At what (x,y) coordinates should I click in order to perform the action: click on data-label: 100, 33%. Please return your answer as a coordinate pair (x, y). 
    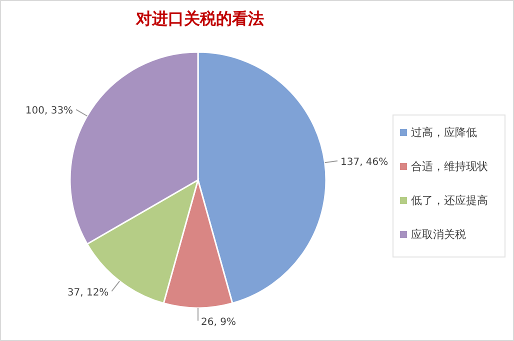
    Looking at the image, I should click on (49, 111).